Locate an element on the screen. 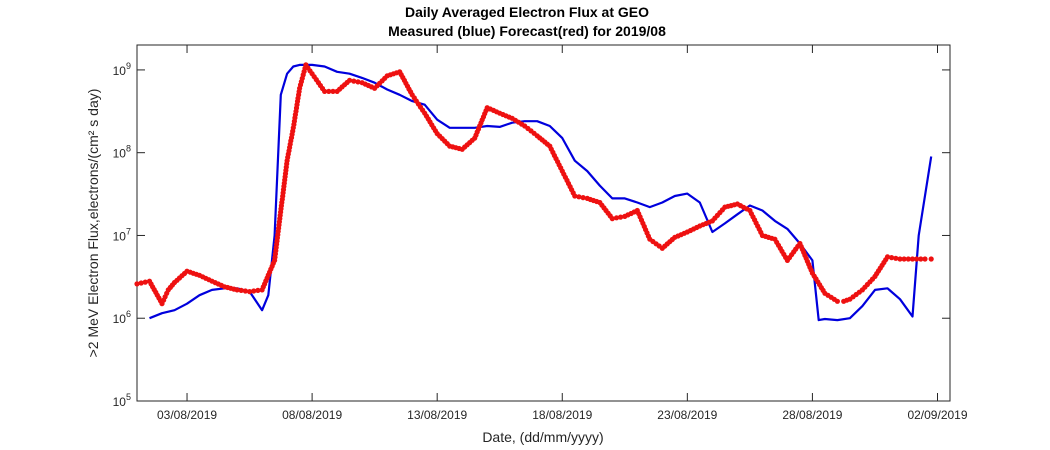 The image size is (1050, 450). y-tick-label: 10⁸ is located at coordinates (122, 152).